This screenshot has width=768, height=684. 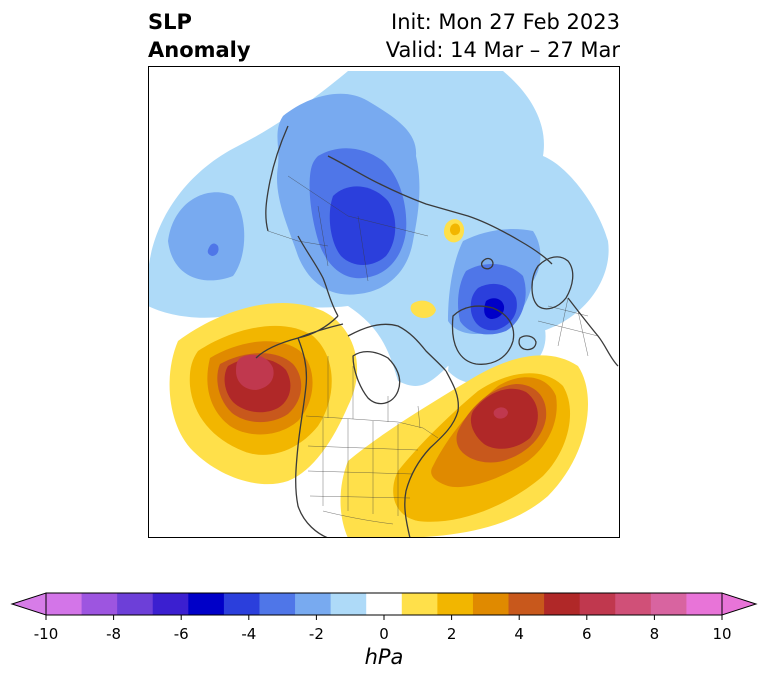 I want to click on colorbar-tick-label: -6, so click(x=181, y=634).